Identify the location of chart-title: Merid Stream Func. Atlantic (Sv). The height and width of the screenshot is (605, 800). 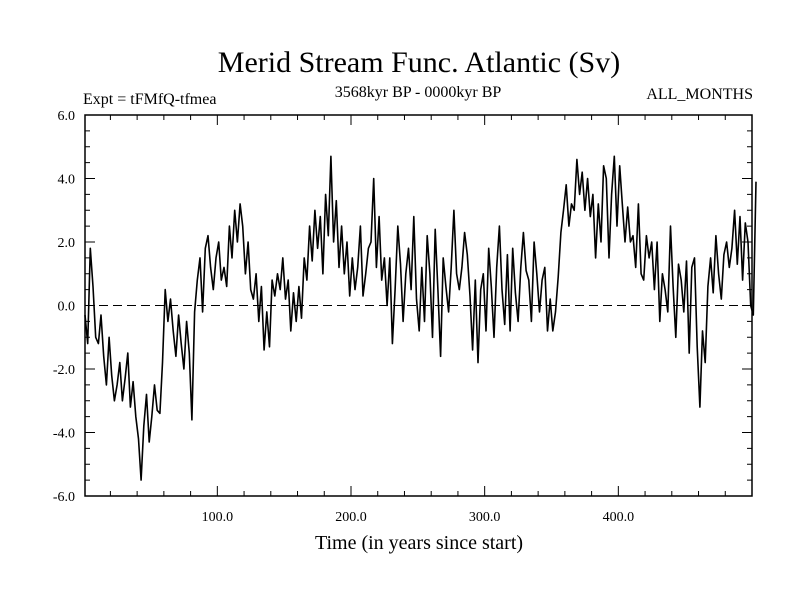
(419, 62).